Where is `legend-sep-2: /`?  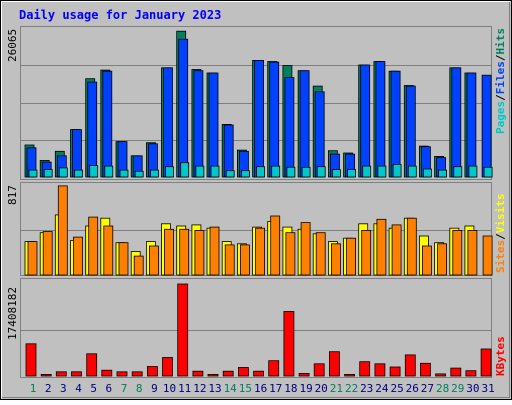 legend-sep-2: / is located at coordinates (500, 57).